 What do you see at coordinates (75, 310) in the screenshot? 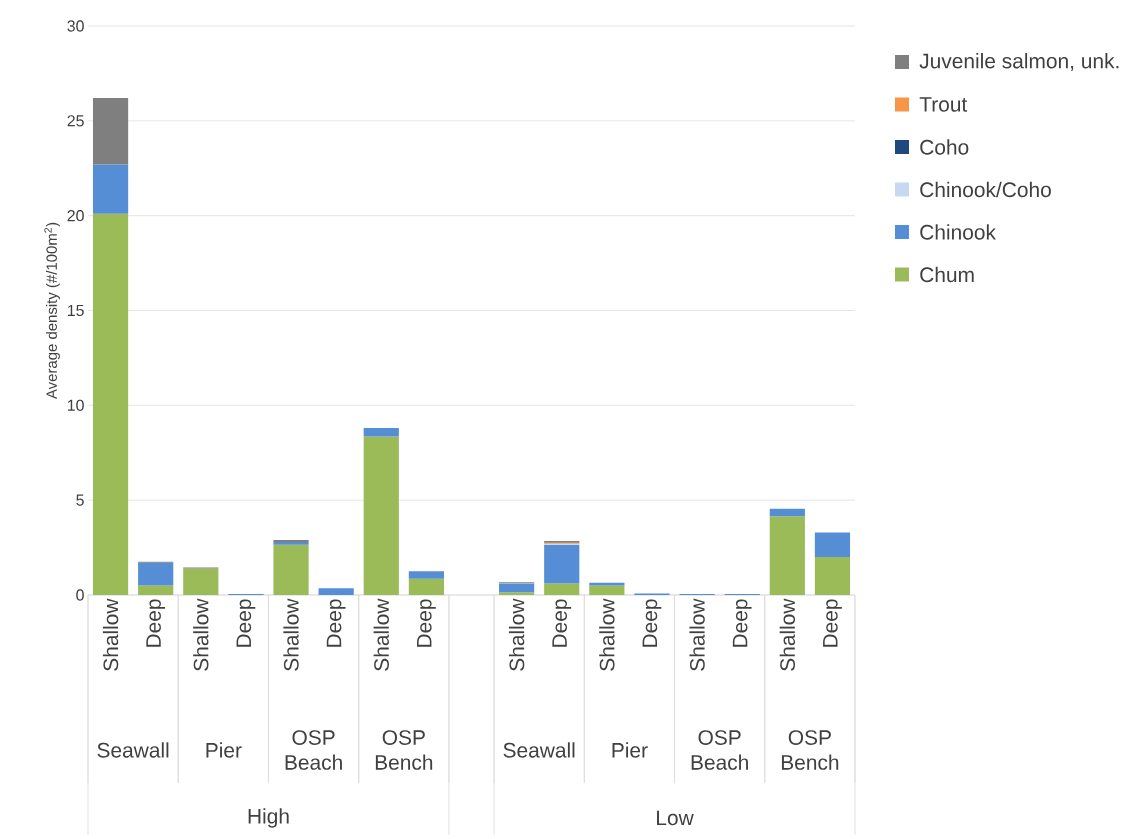
I see `y-tick-label: 15` at bounding box center [75, 310].